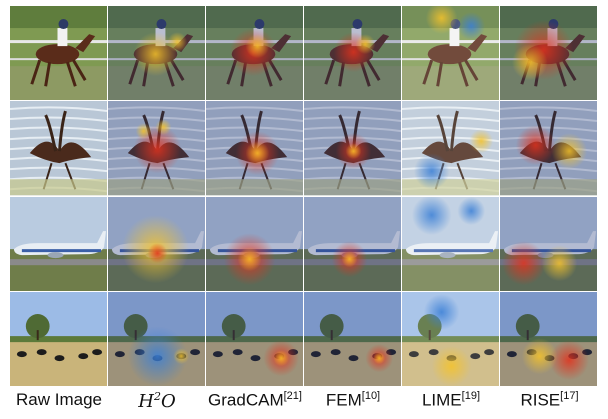 Image resolution: width=608 pixels, height=419 pixels. What do you see at coordinates (450, 148) in the screenshot?
I see `image-bird-lime` at bounding box center [450, 148].